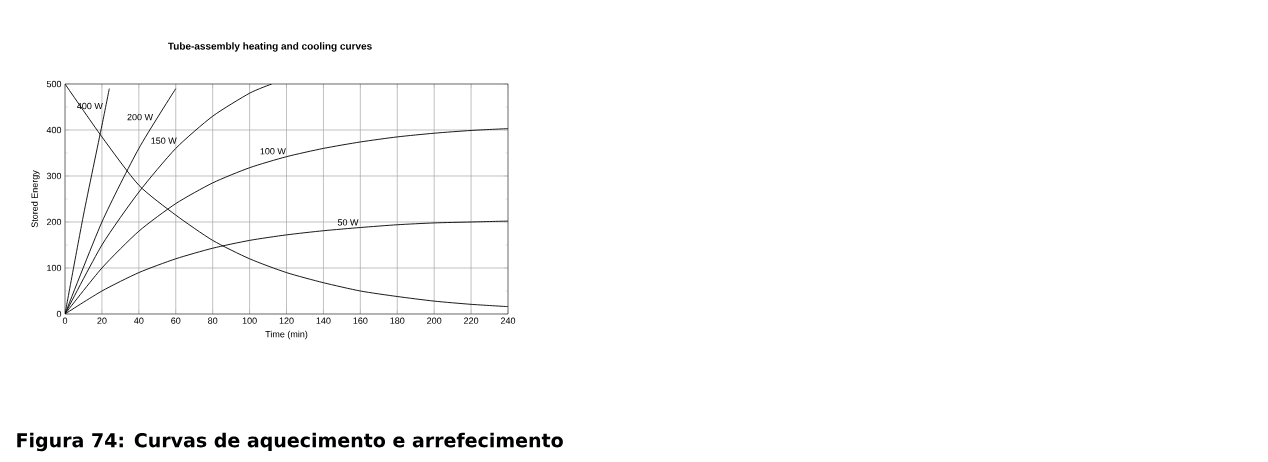 Image resolution: width=1268 pixels, height=462 pixels. I want to click on x-axis-title: Time (min), so click(286, 335).